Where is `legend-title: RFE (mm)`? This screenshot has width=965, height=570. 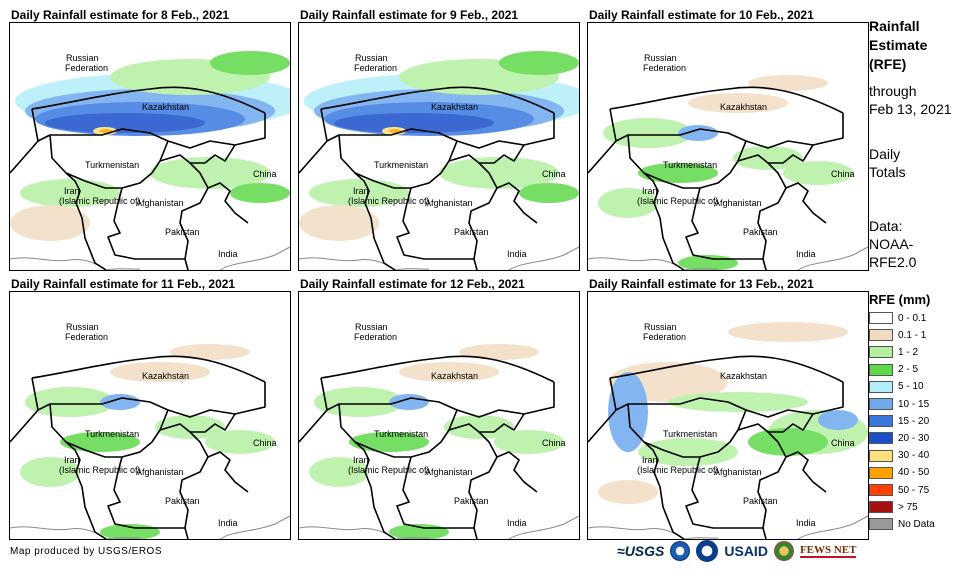
legend-title: RFE (mm) is located at coordinates (900, 299).